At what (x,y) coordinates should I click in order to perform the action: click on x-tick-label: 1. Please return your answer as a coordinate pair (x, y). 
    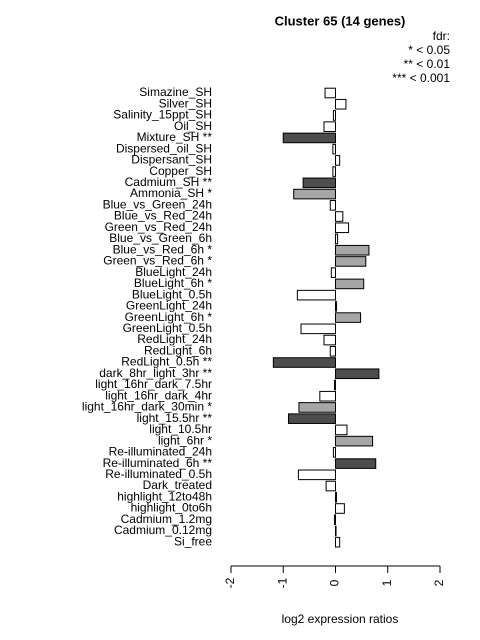
    Looking at the image, I should click on (387, 582).